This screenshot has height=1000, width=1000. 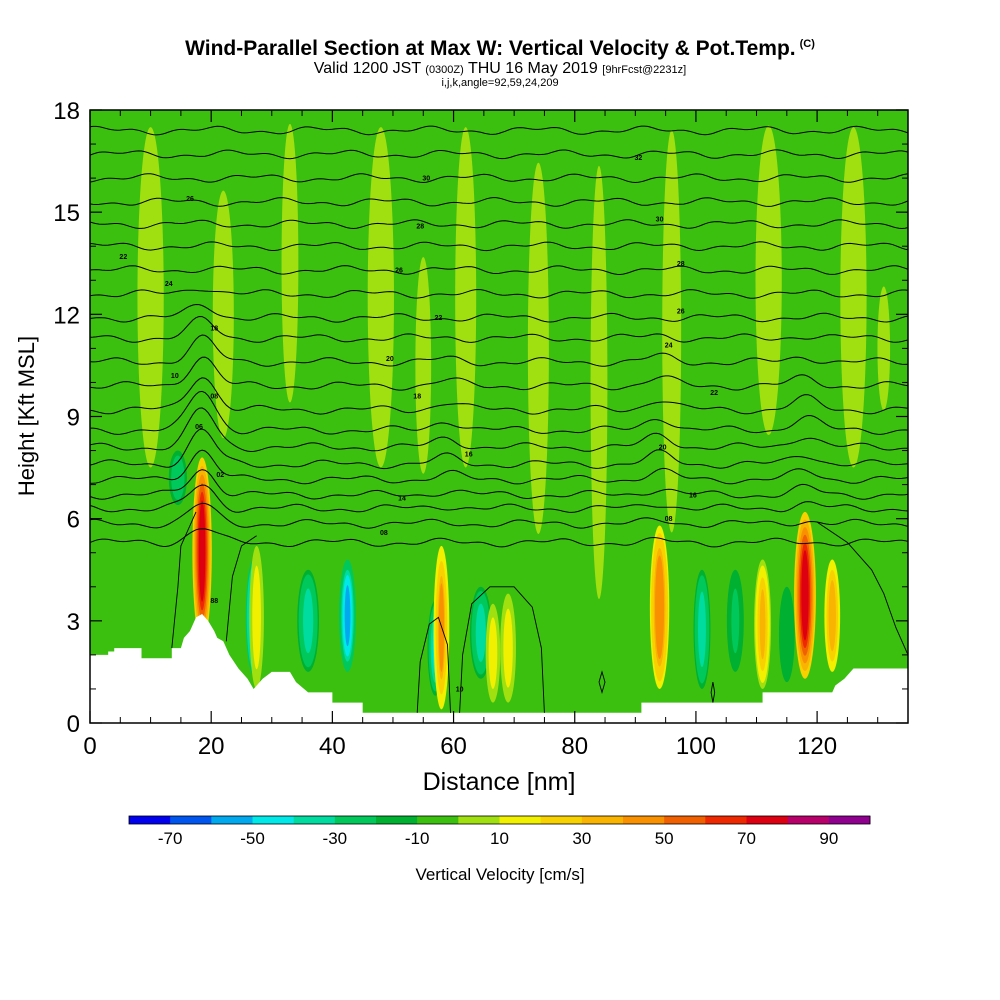 I want to click on contour-label: 32, so click(x=638, y=158).